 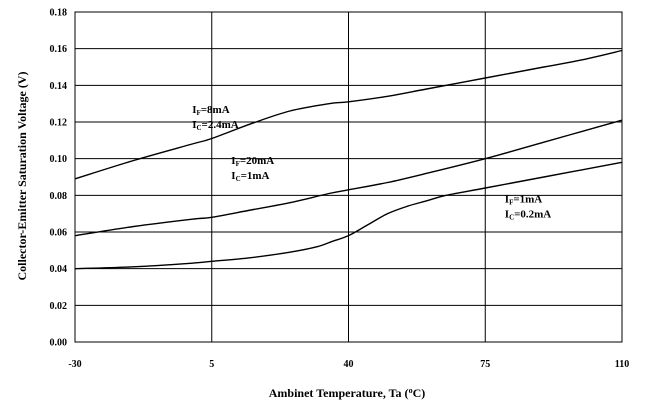 What do you see at coordinates (419, 393) in the screenshot?
I see `x-axis-title-unit: C)` at bounding box center [419, 393].